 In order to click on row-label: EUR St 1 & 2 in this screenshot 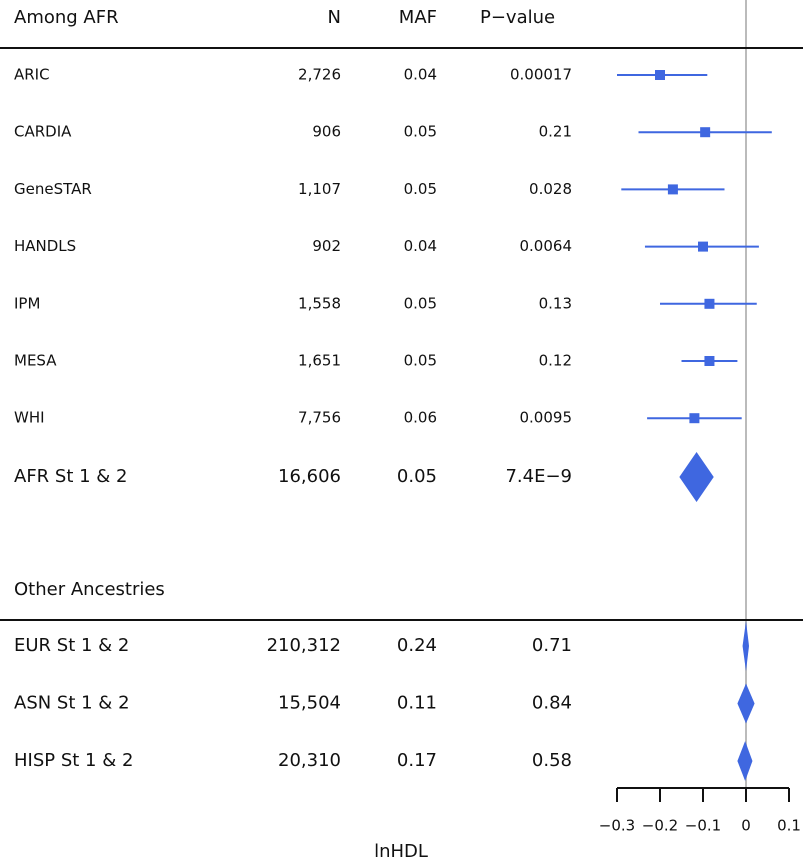, I will do `click(71, 645)`.